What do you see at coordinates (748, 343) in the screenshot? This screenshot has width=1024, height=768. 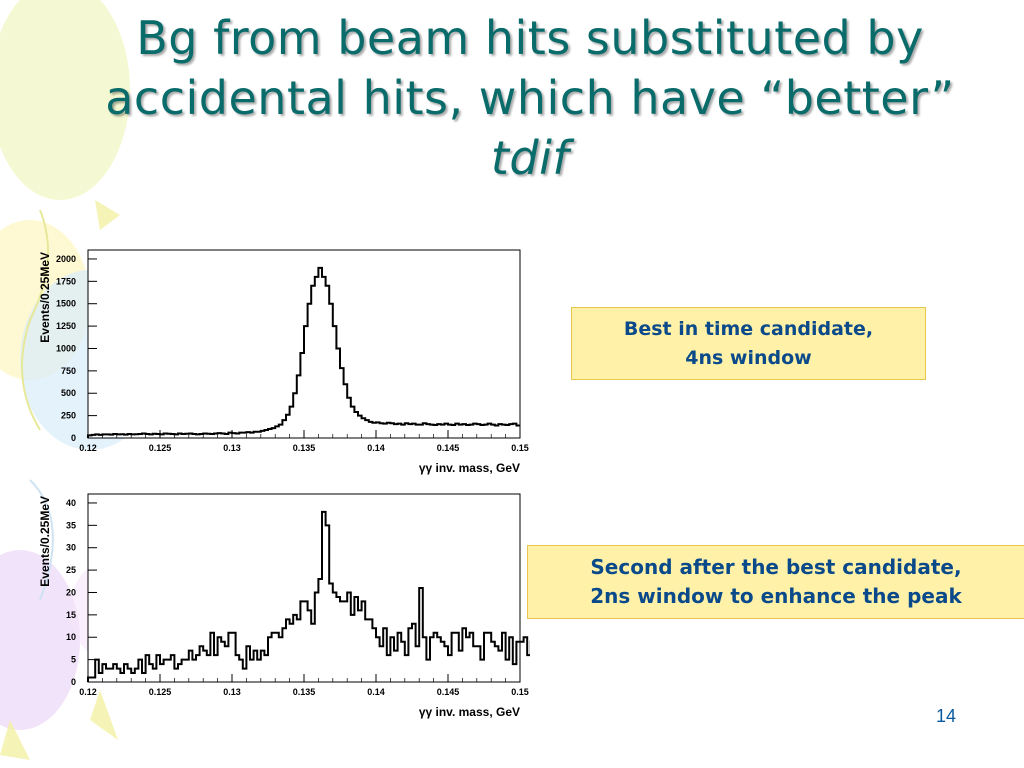 I see `callout-best-in-time: Best in time candidate, 4ns window` at bounding box center [748, 343].